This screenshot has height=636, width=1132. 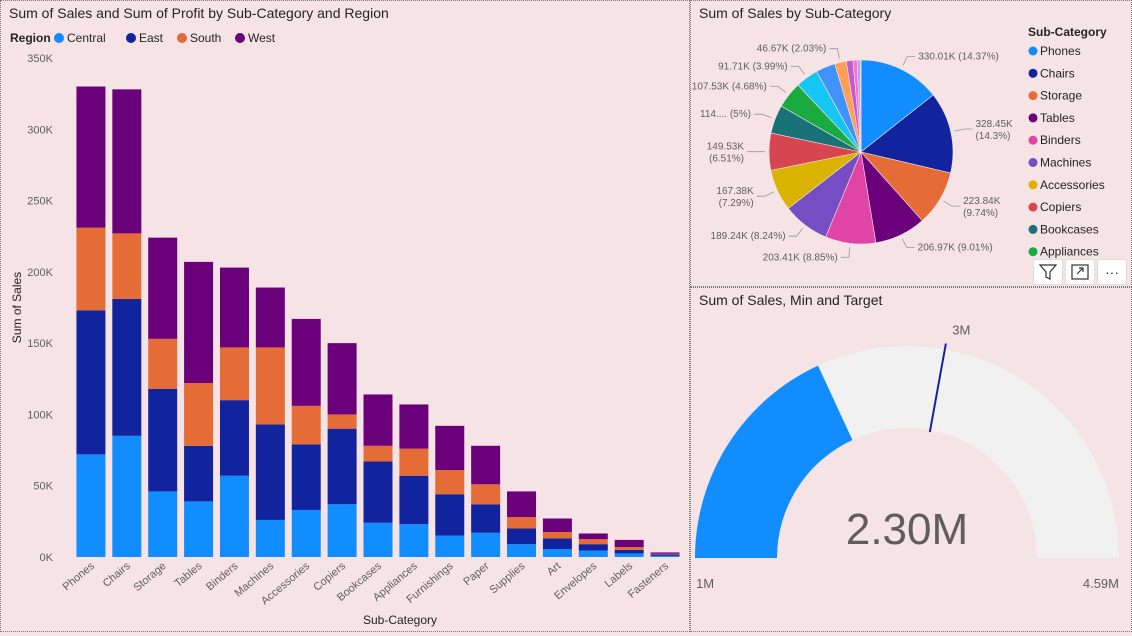 I want to click on pie-data-label: 91.71K (3.99%), so click(x=753, y=66).